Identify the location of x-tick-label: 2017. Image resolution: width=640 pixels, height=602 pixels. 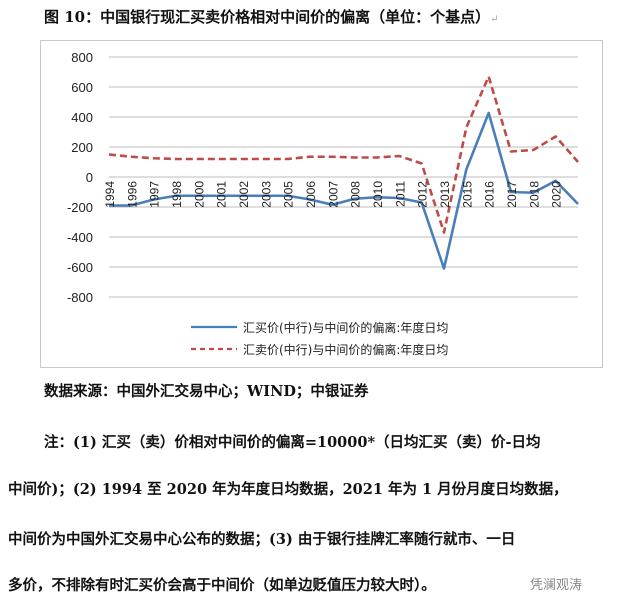
(512, 194).